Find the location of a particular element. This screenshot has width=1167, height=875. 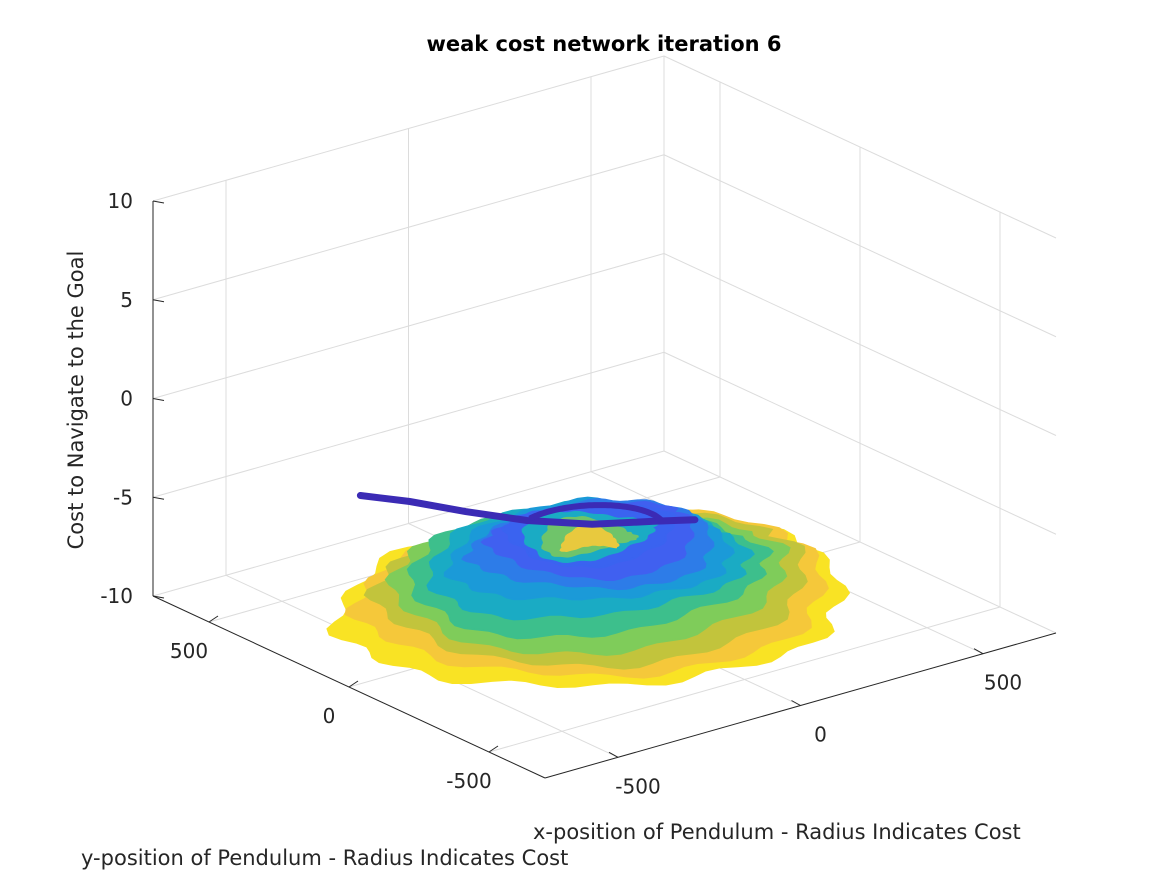

x-tick-label: 500 is located at coordinates (1003, 683).